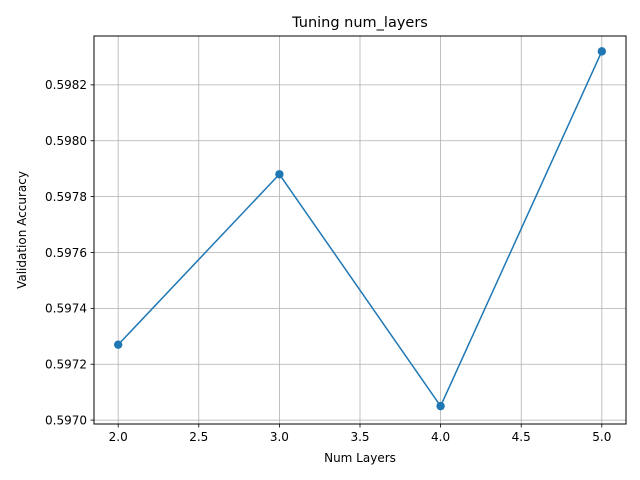 This screenshot has width=640, height=480. What do you see at coordinates (601, 437) in the screenshot?
I see `x-tick-label: 5.0` at bounding box center [601, 437].